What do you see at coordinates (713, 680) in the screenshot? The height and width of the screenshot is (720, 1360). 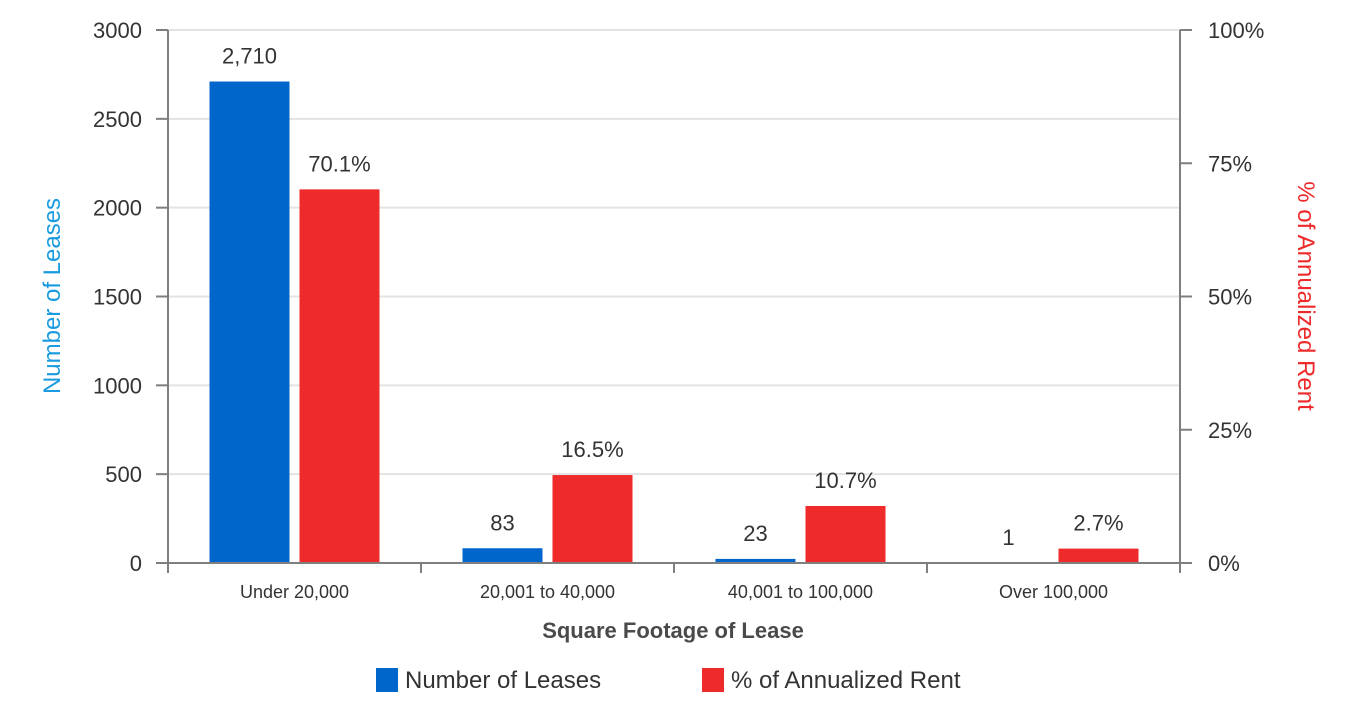 I see `legend-swatch-percent-annualized-rent` at bounding box center [713, 680].